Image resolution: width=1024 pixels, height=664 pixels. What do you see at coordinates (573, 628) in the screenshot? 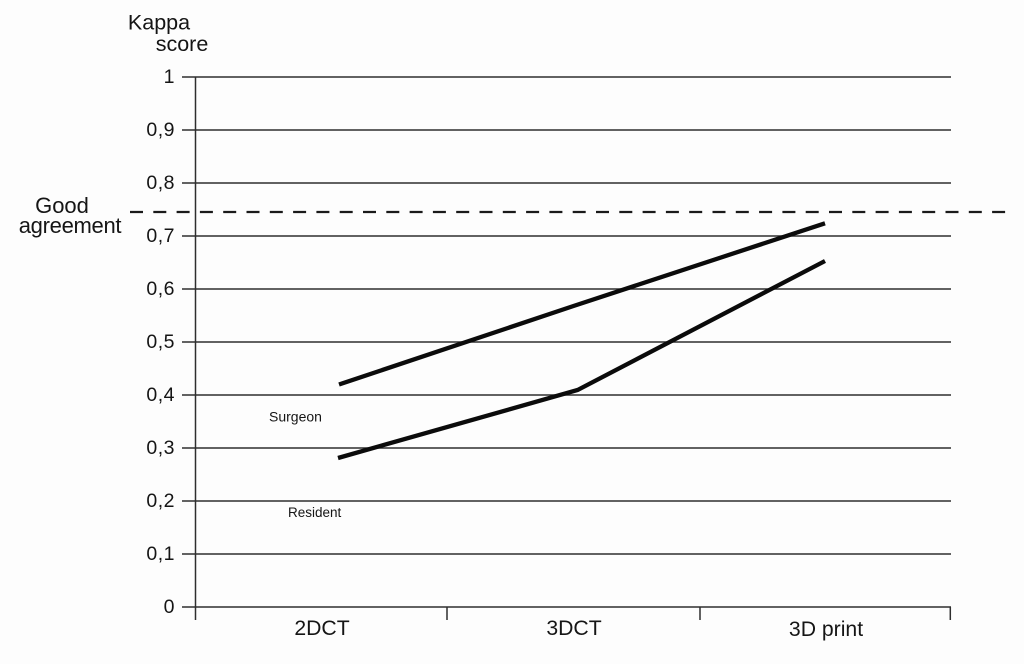
I see `svg-text: 3DCT` at bounding box center [573, 628].